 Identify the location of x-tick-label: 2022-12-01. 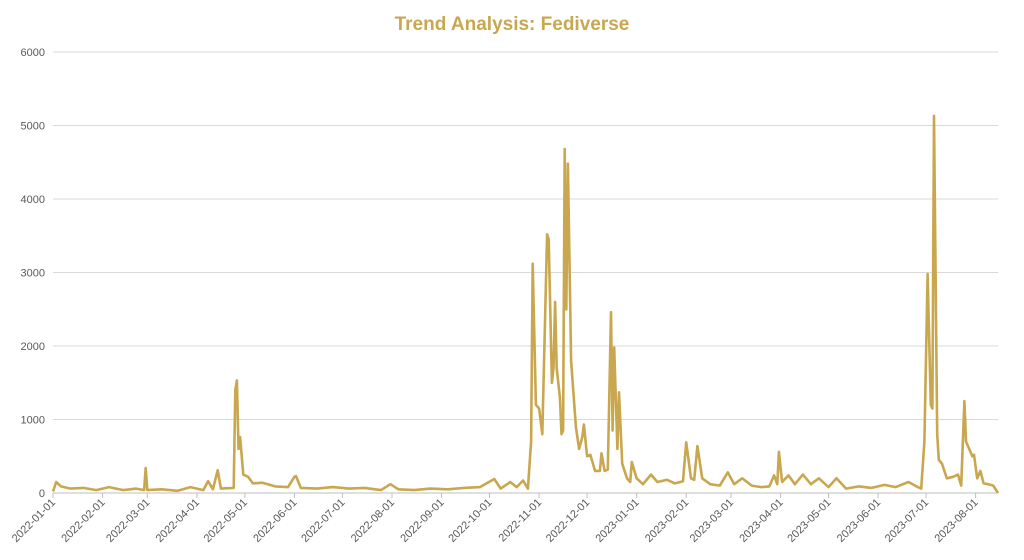
(568, 521).